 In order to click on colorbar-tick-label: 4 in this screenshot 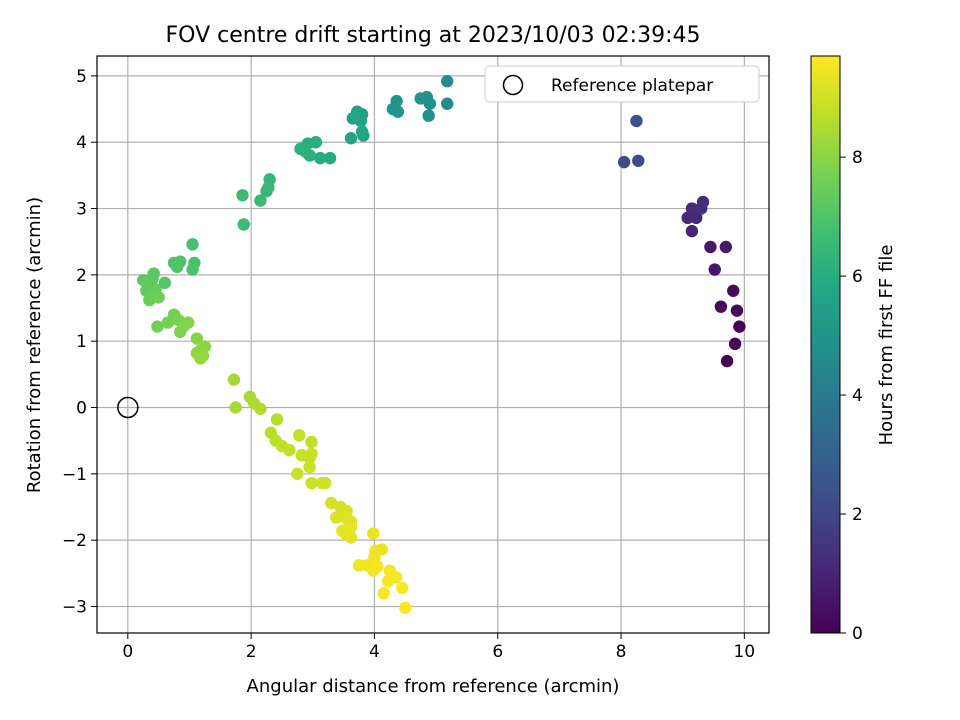, I will do `click(857, 396)`.